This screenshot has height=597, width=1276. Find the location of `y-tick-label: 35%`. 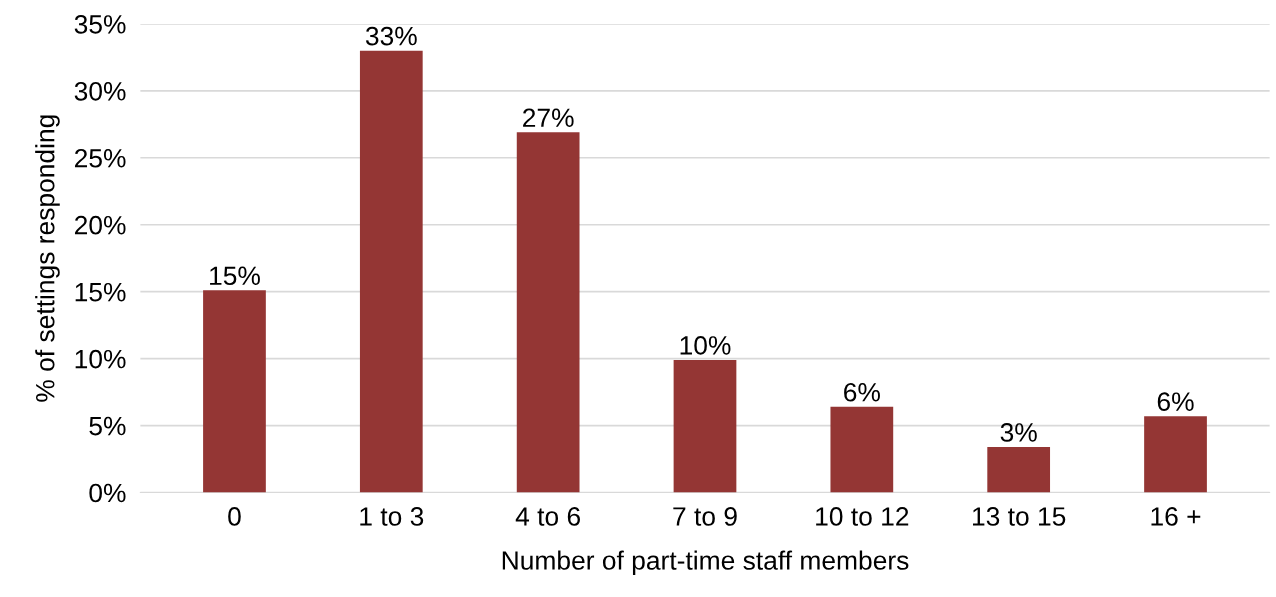

y-tick-label: 35% is located at coordinates (100, 24).